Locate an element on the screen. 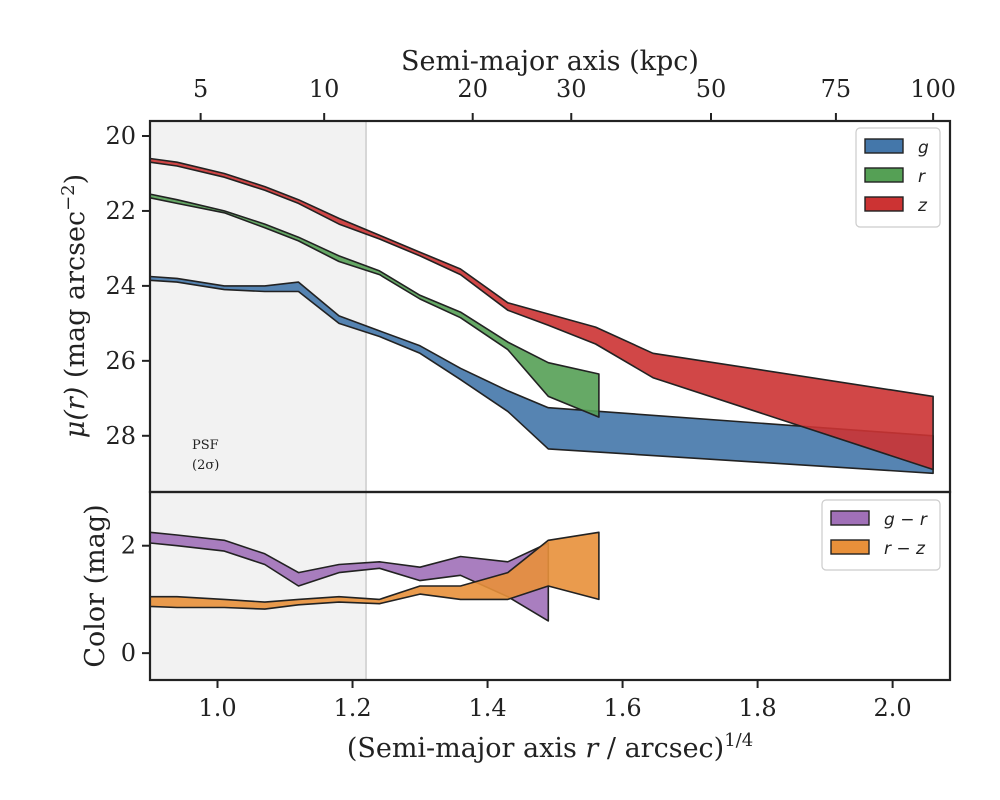  y-tick-label-top: 24 is located at coordinates (120, 286).